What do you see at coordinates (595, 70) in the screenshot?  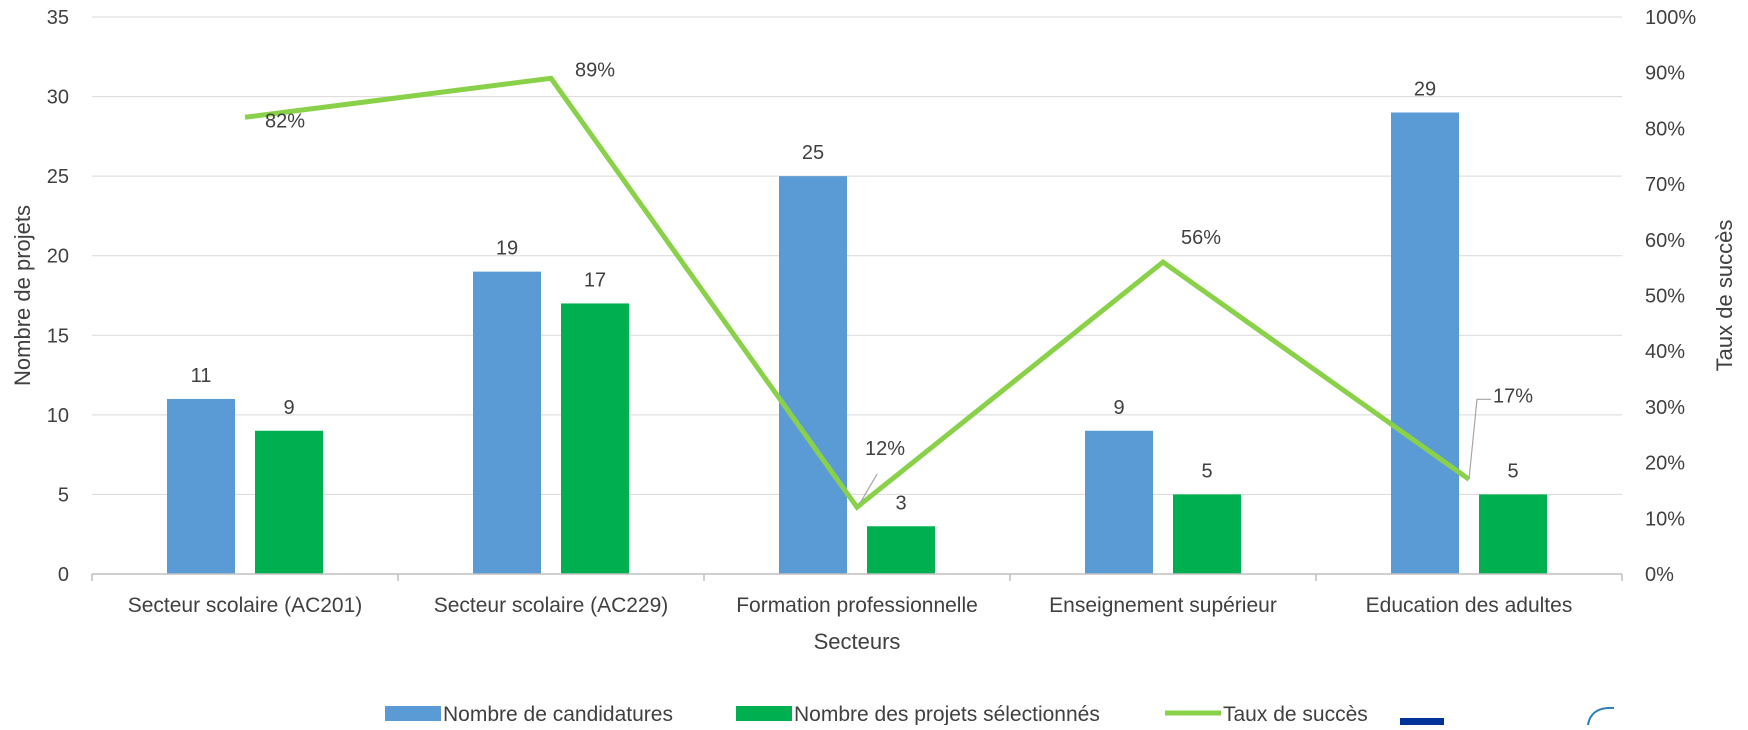 I see `line-value-label: 89%` at bounding box center [595, 70].